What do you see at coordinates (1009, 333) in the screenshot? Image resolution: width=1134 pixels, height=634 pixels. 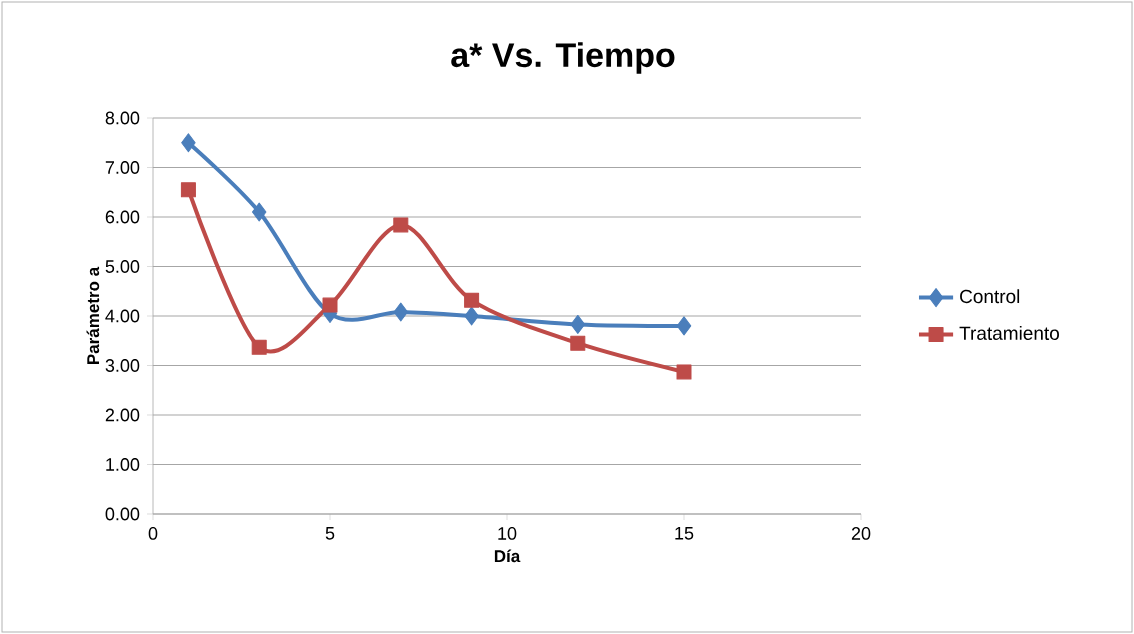 I see `legend-label: Tratamiento` at bounding box center [1009, 333].